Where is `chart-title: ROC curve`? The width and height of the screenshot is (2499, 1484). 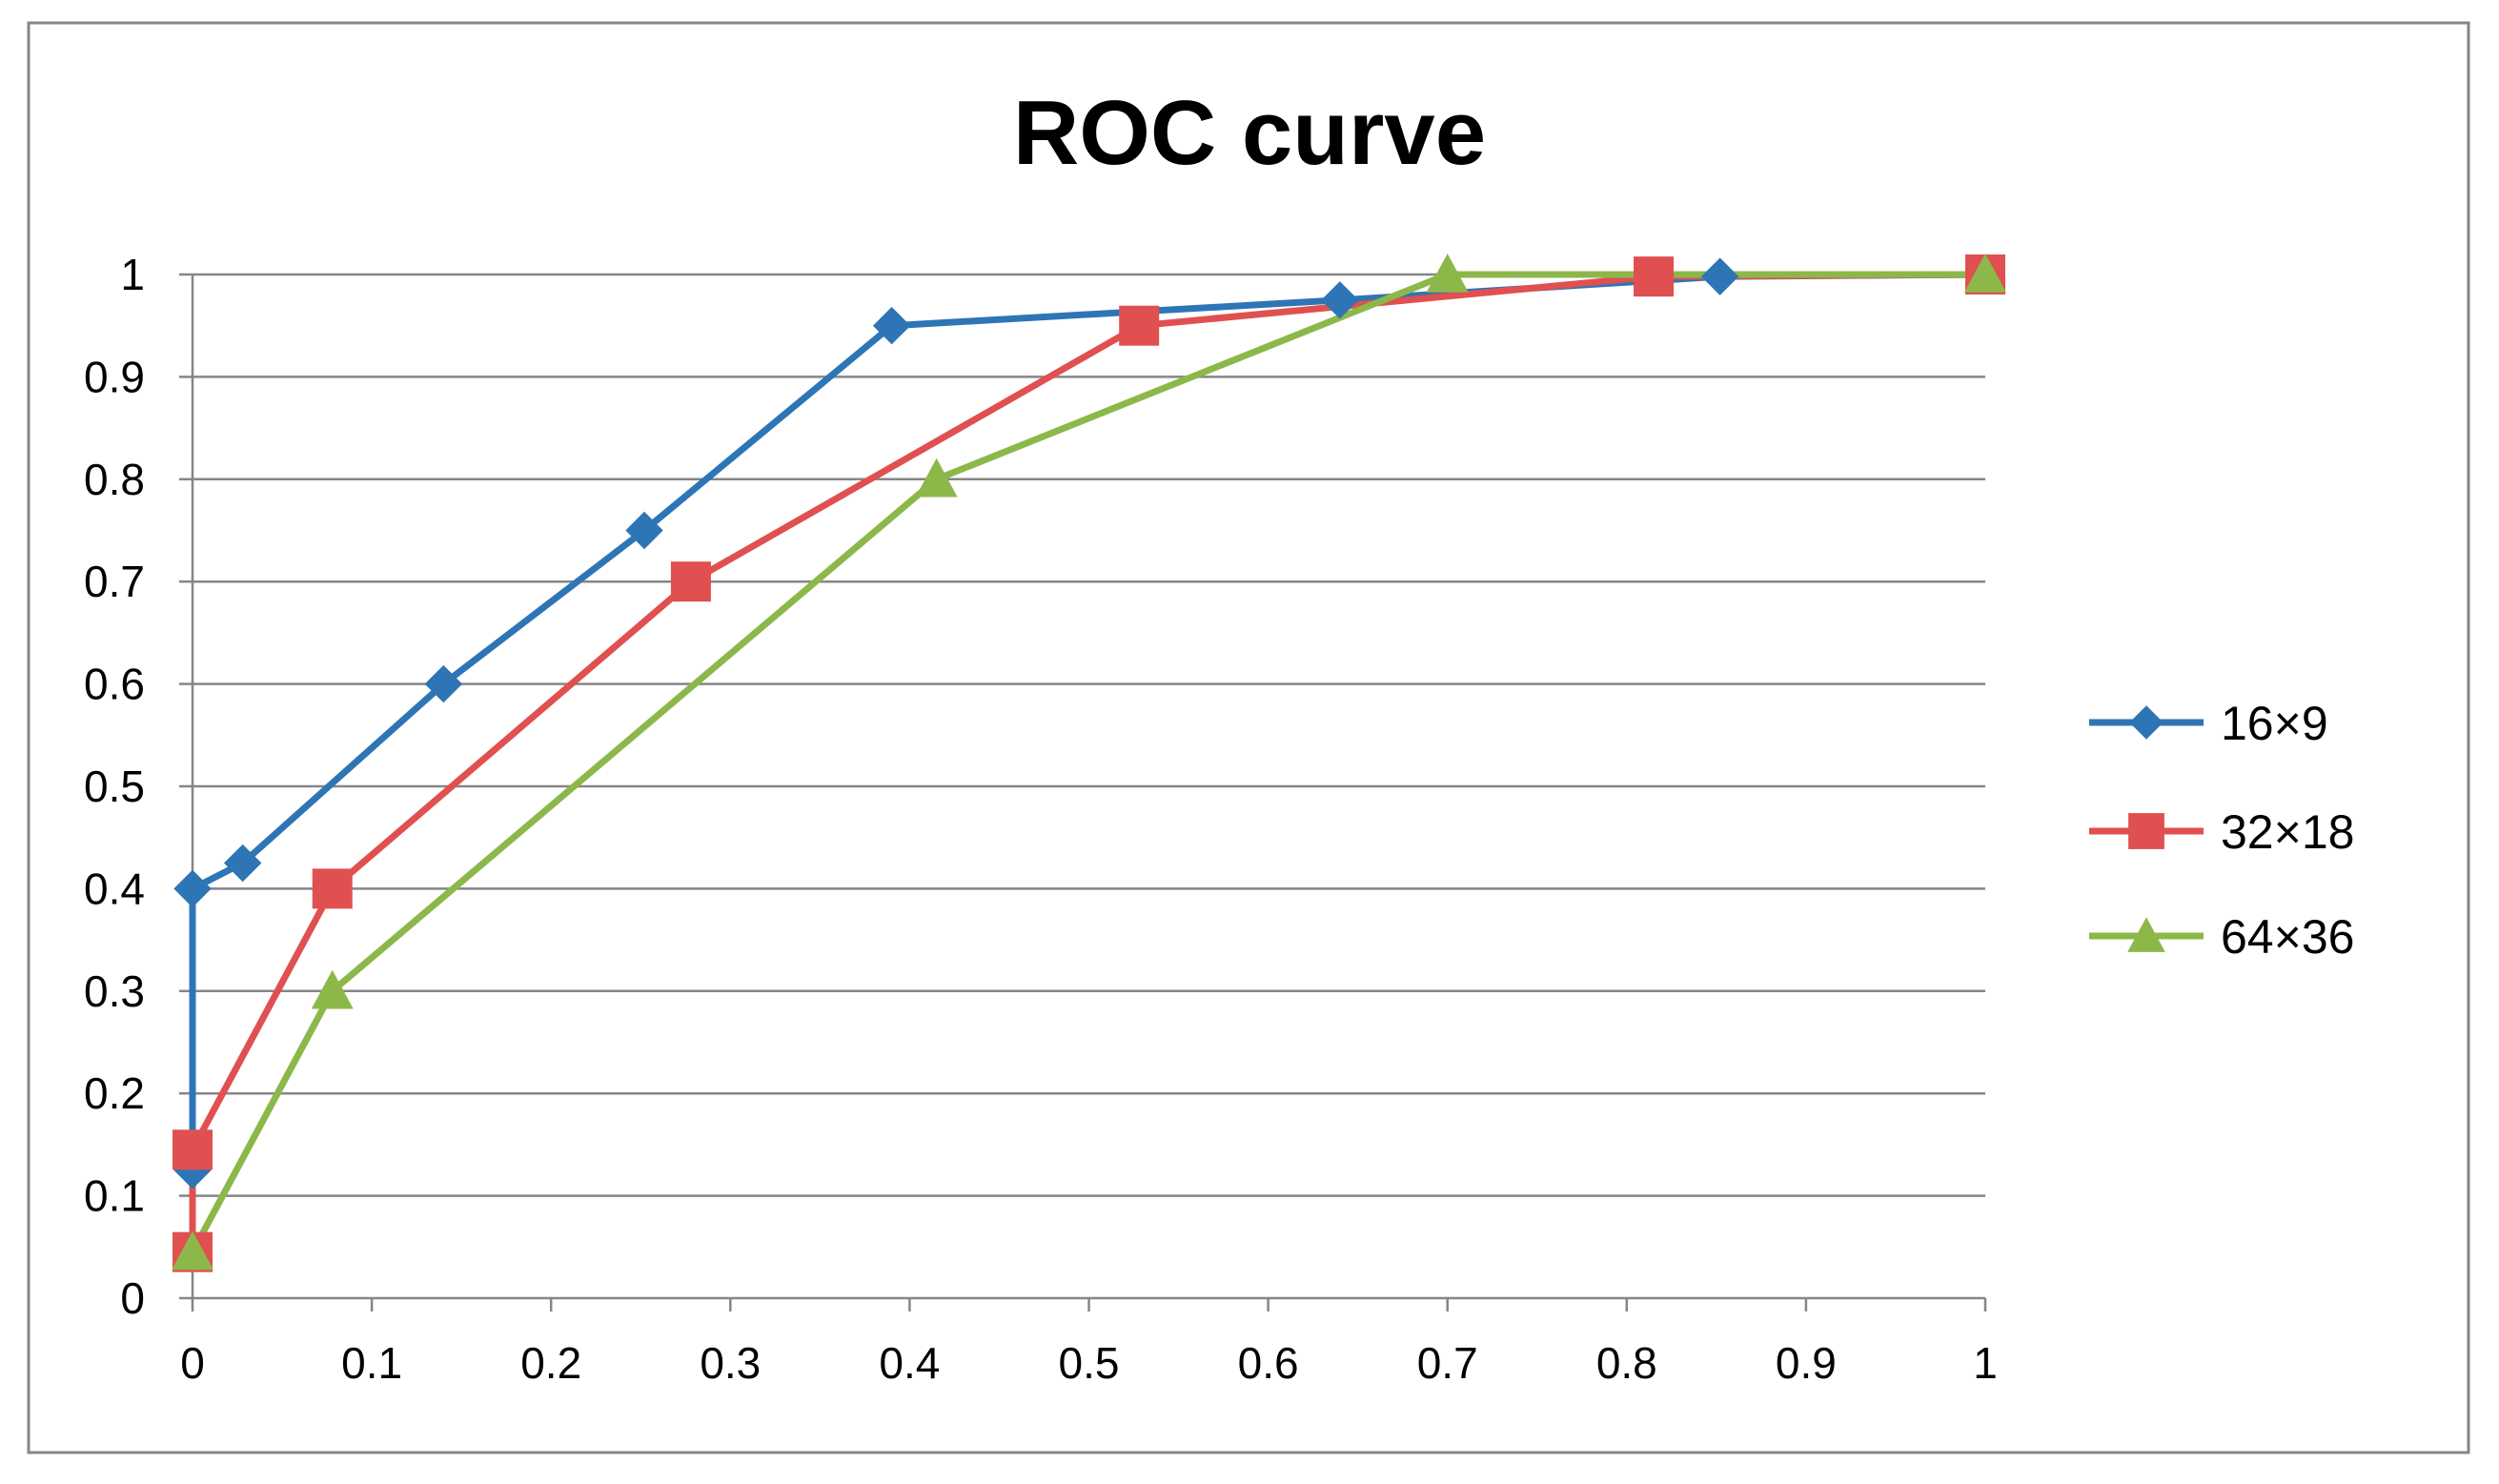
chart-title: ROC curve is located at coordinates (1249, 133).